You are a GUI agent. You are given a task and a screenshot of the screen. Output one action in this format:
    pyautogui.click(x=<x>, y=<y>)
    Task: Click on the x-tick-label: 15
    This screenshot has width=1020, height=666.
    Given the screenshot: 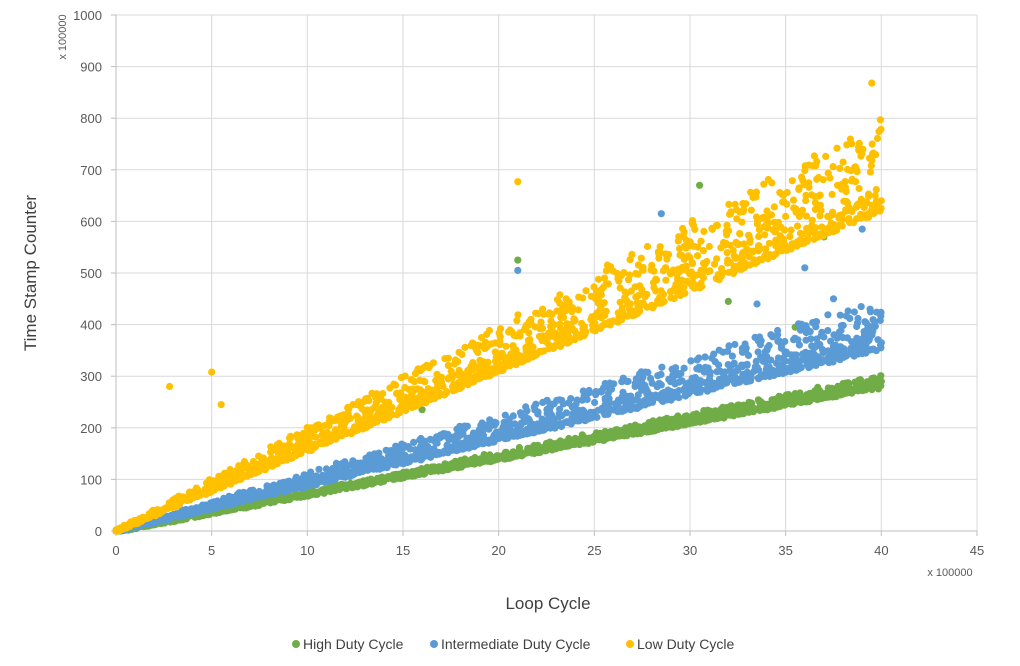 What is the action you would take?
    pyautogui.click(x=403, y=550)
    